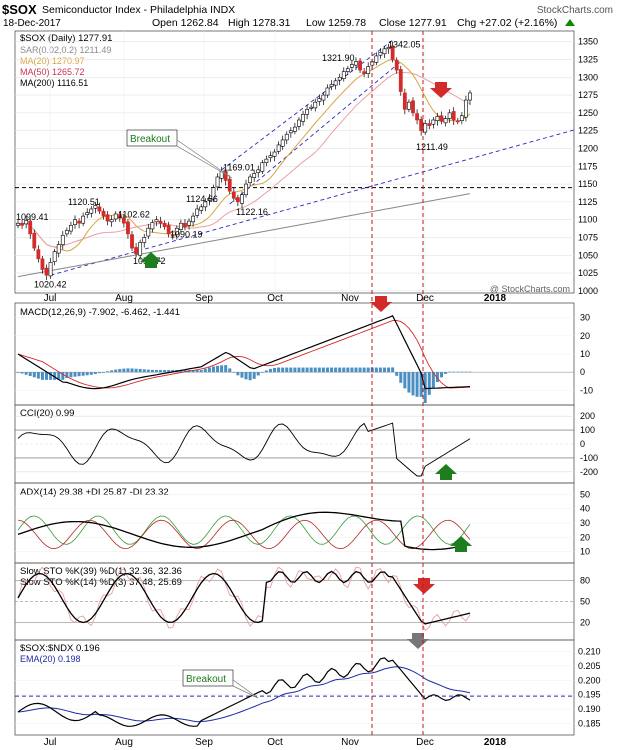 This screenshot has width=620, height=750. Describe the element at coordinates (495, 742) in the screenshot. I see `ratio-x-tick: 2018` at that location.